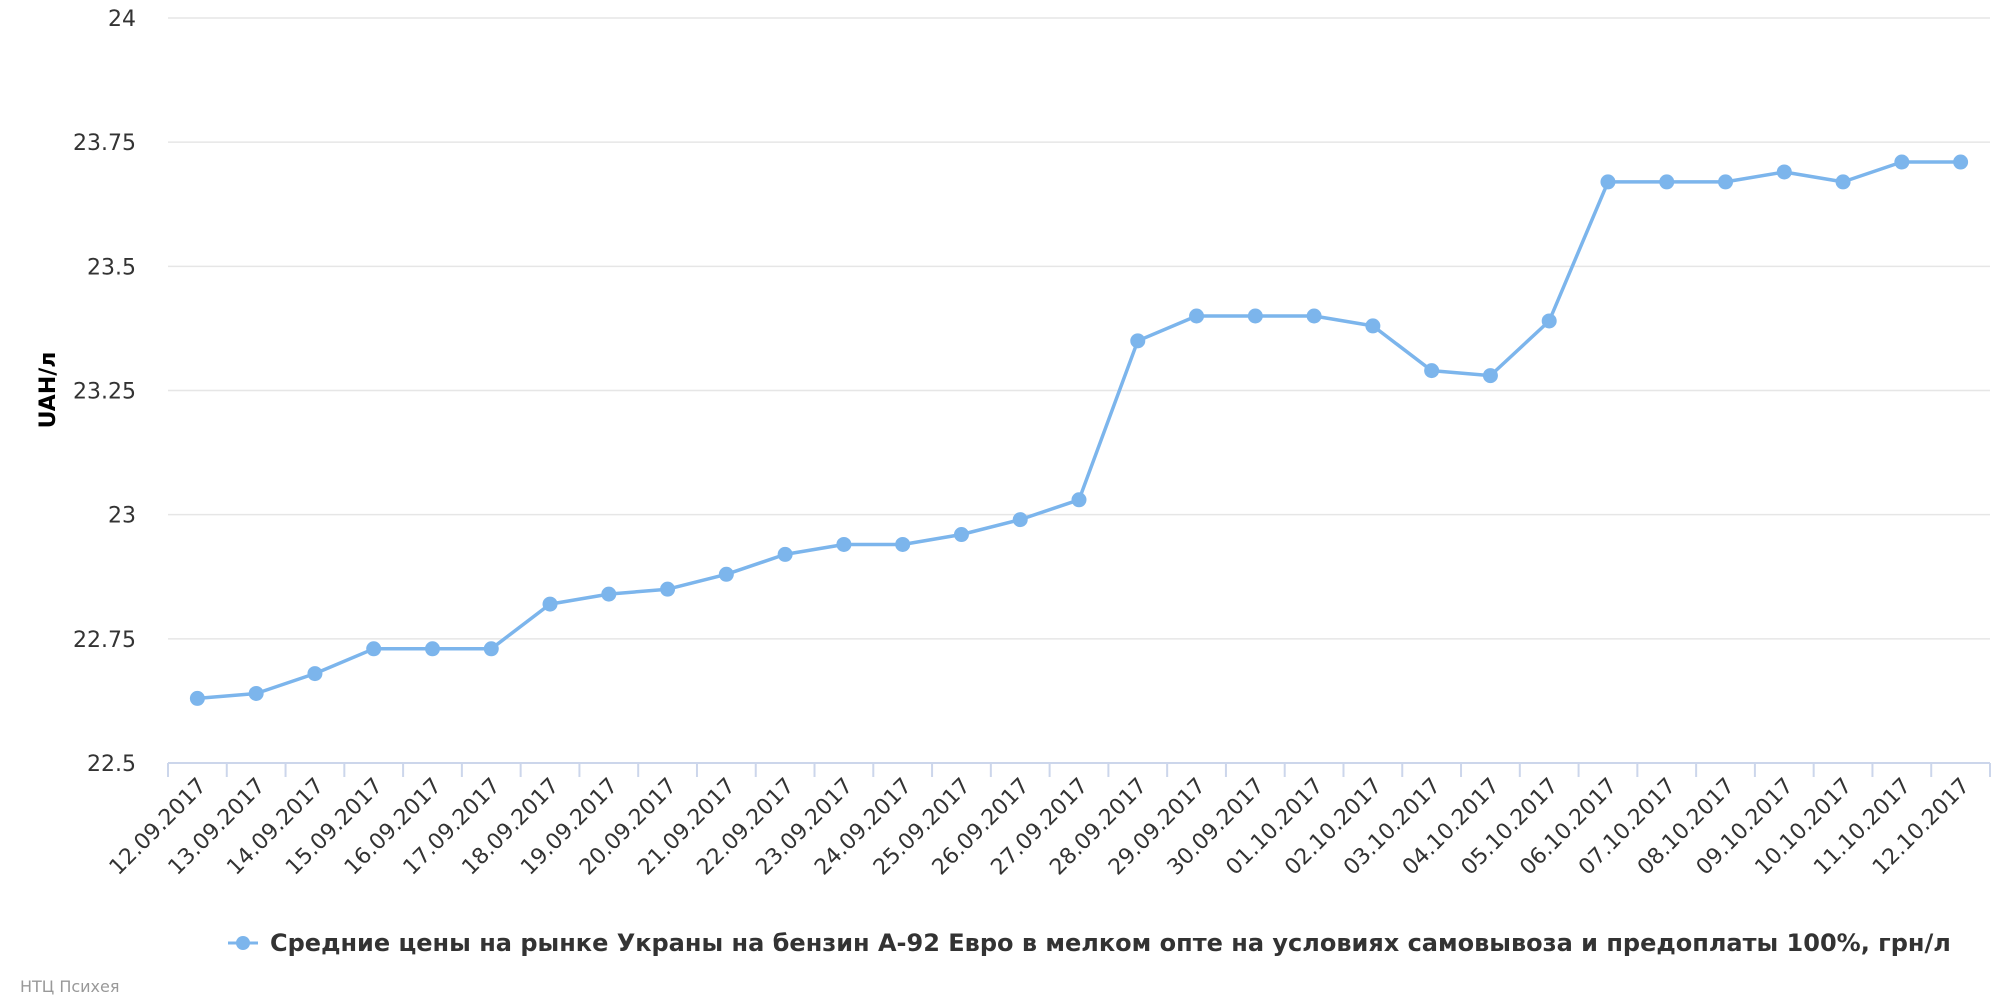  What do you see at coordinates (48, 390) in the screenshot?
I see `y-axis-label: UAH/л` at bounding box center [48, 390].